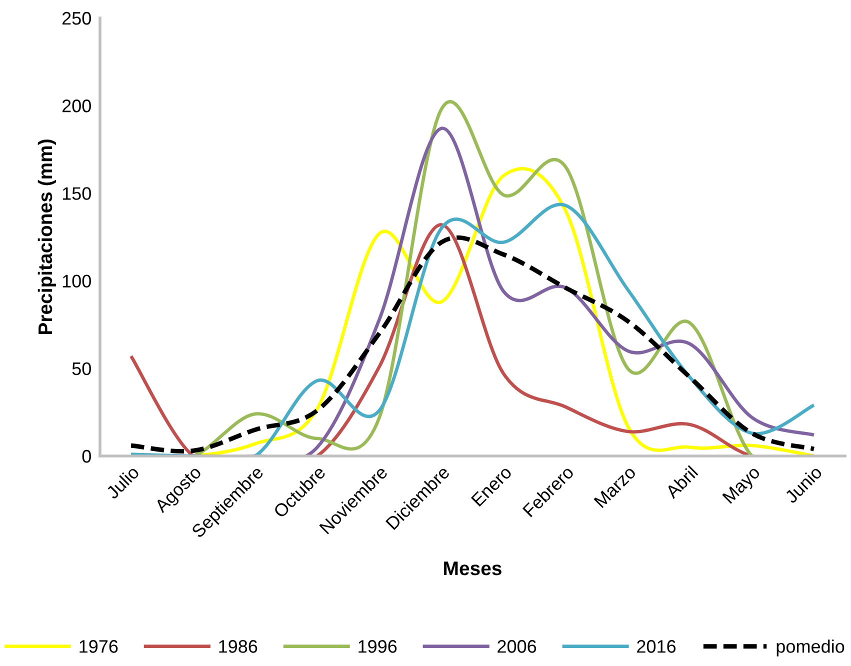 This screenshot has height=666, width=851. What do you see at coordinates (810, 648) in the screenshot?
I see `legend-label: pomedio` at bounding box center [810, 648].